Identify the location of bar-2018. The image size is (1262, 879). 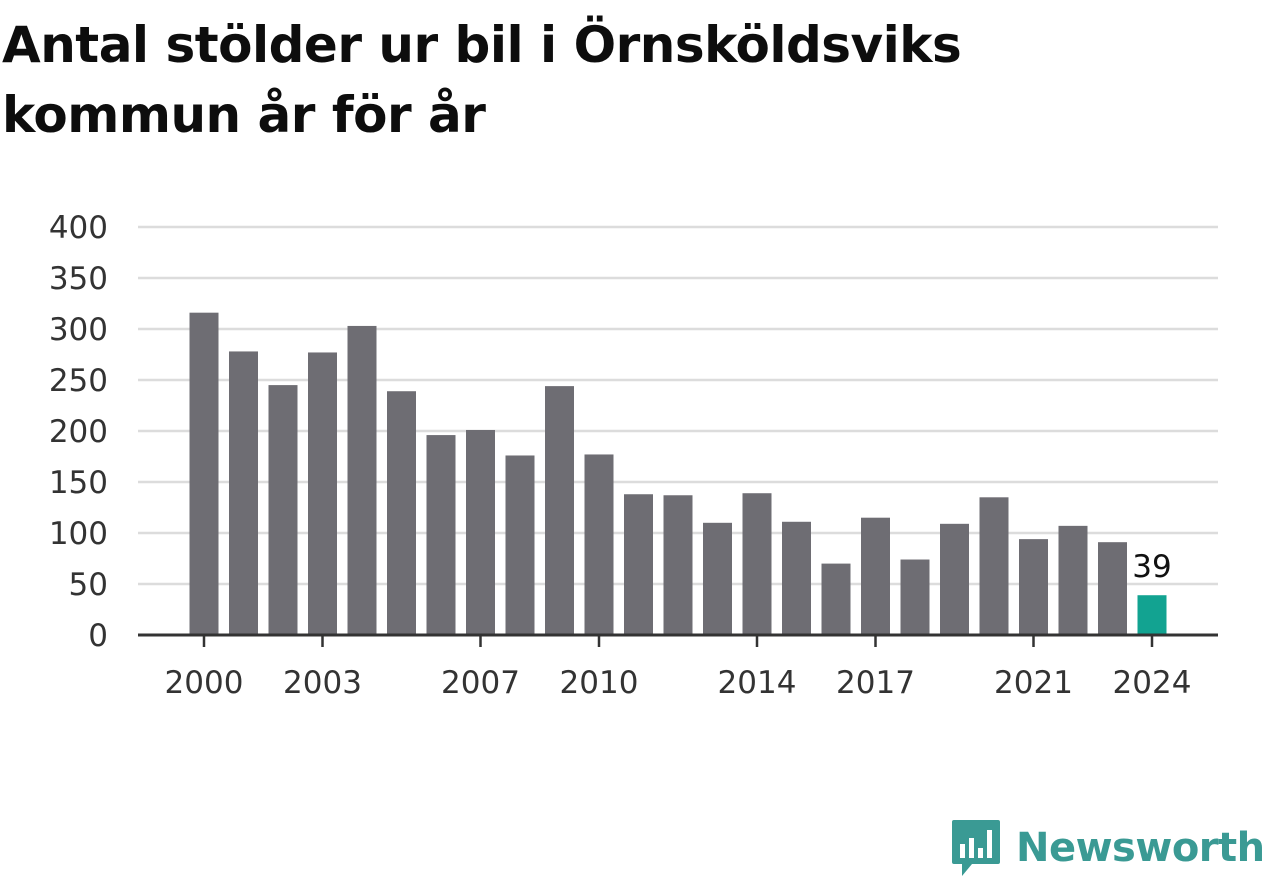
(915, 597).